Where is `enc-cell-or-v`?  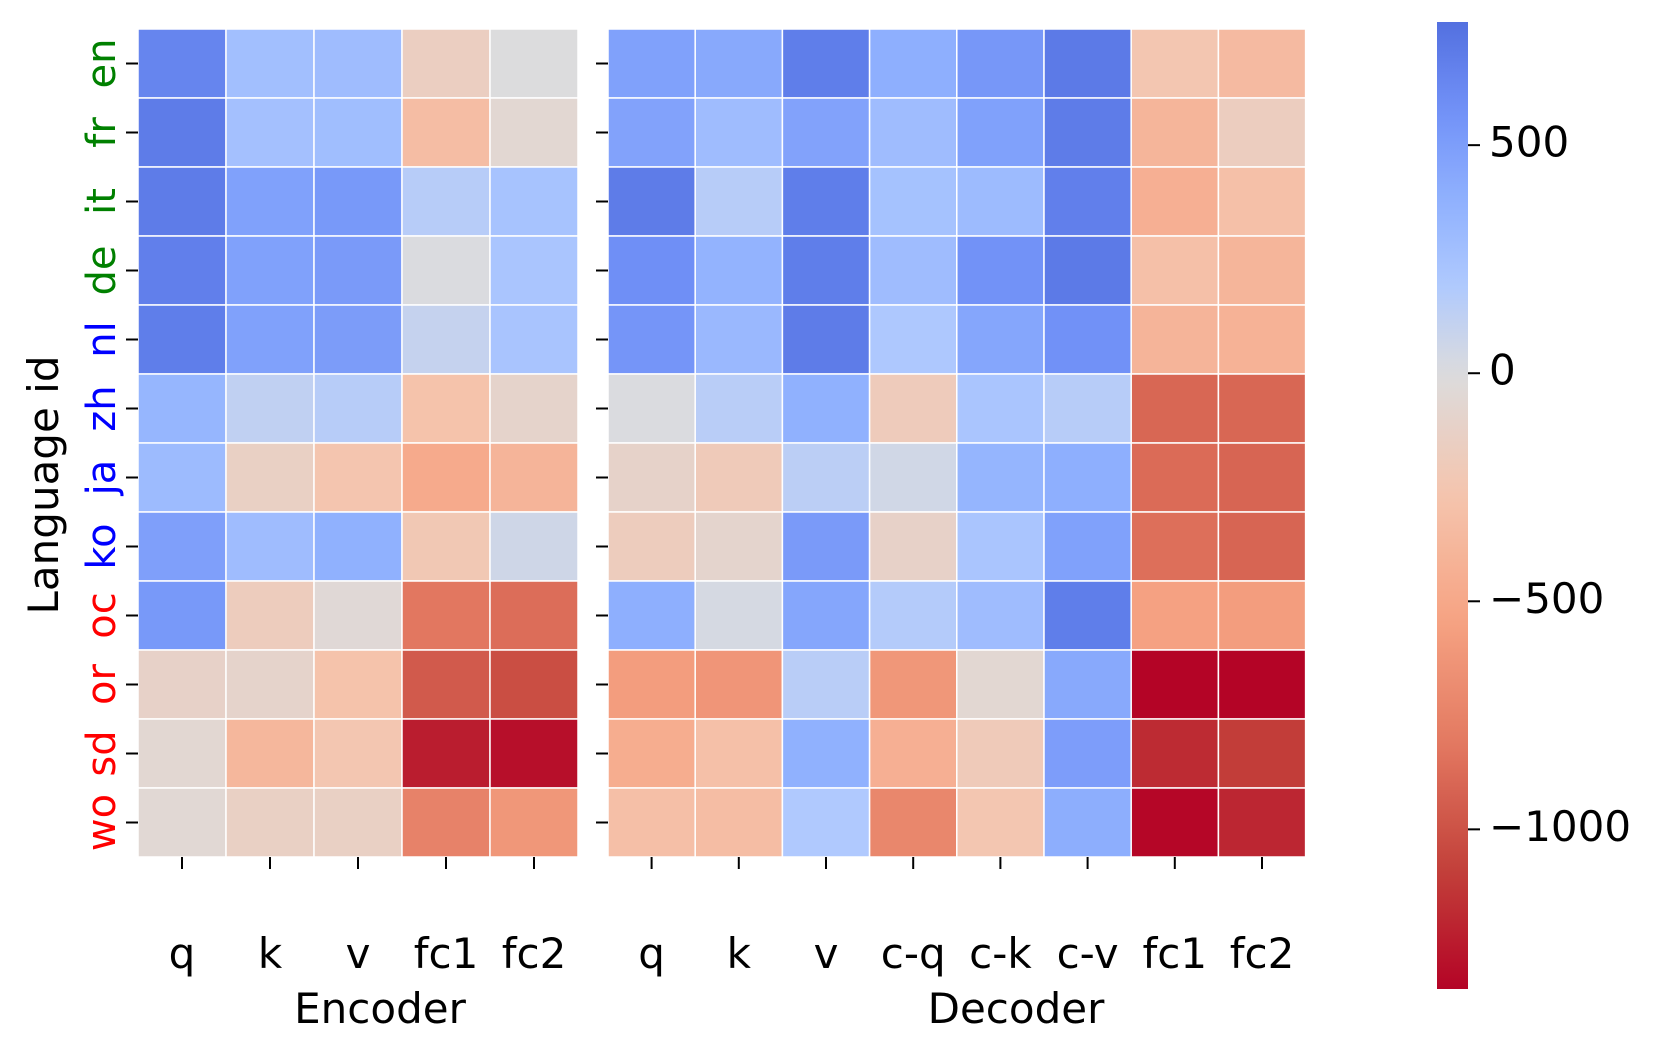
enc-cell-or-v is located at coordinates (358, 684).